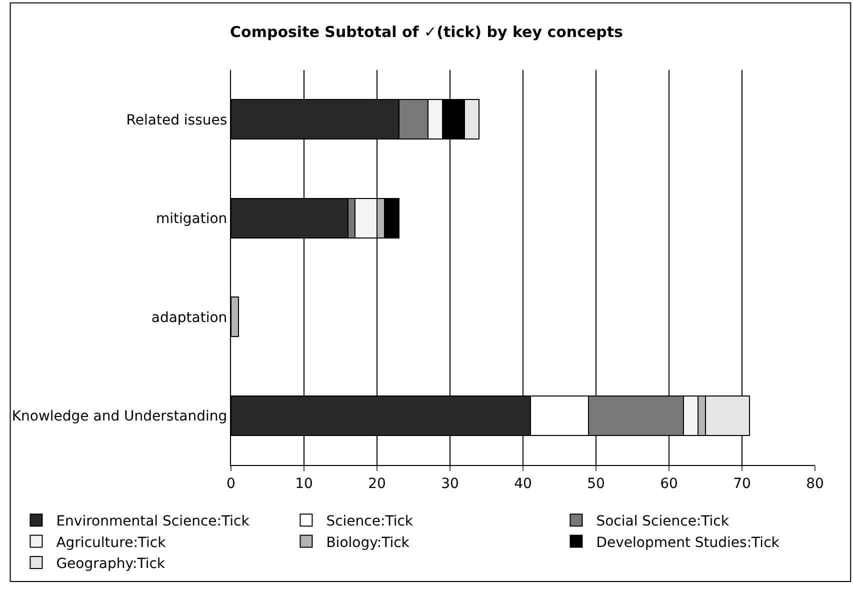 This screenshot has height=590, width=853. Describe the element at coordinates (815, 484) in the screenshot. I see `x-tick-label: 80` at that location.